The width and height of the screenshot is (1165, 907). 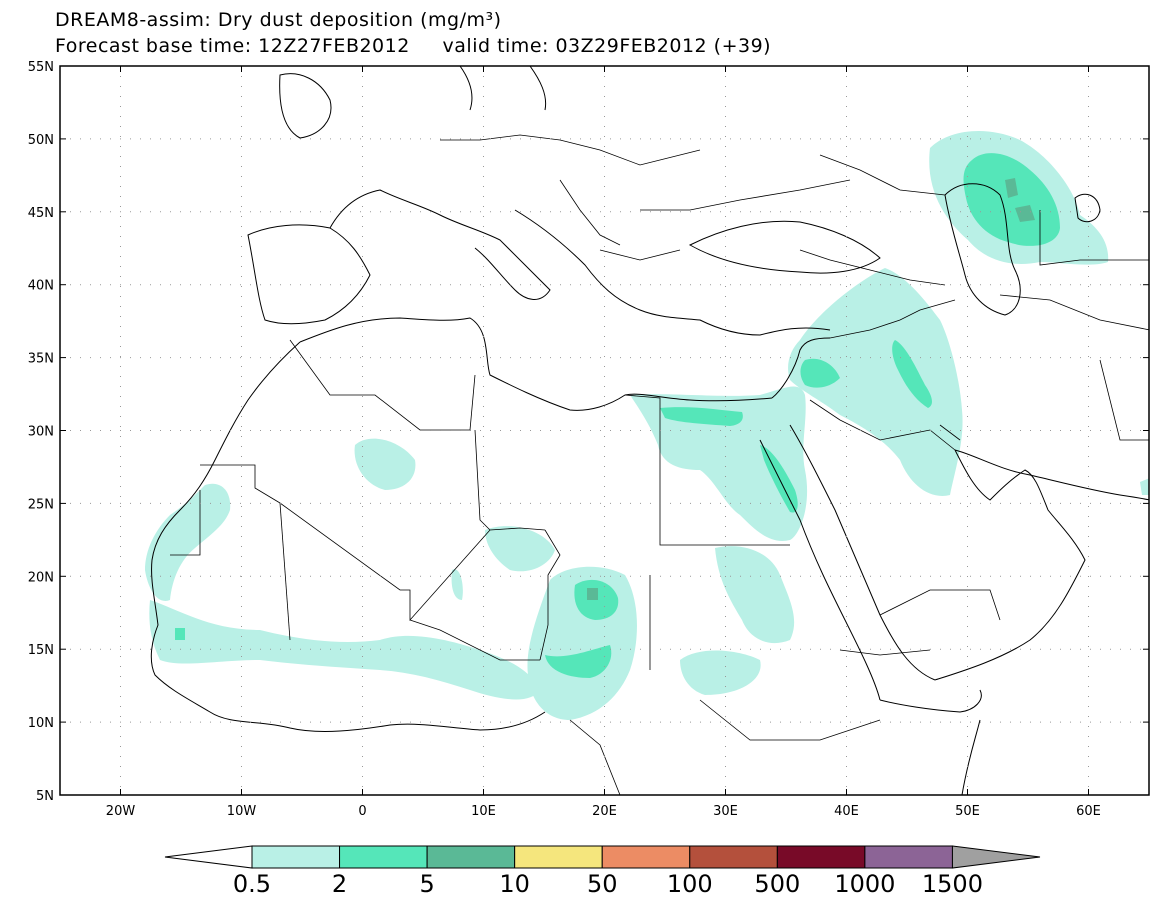 I want to click on lon-label: 50E, so click(x=967, y=811).